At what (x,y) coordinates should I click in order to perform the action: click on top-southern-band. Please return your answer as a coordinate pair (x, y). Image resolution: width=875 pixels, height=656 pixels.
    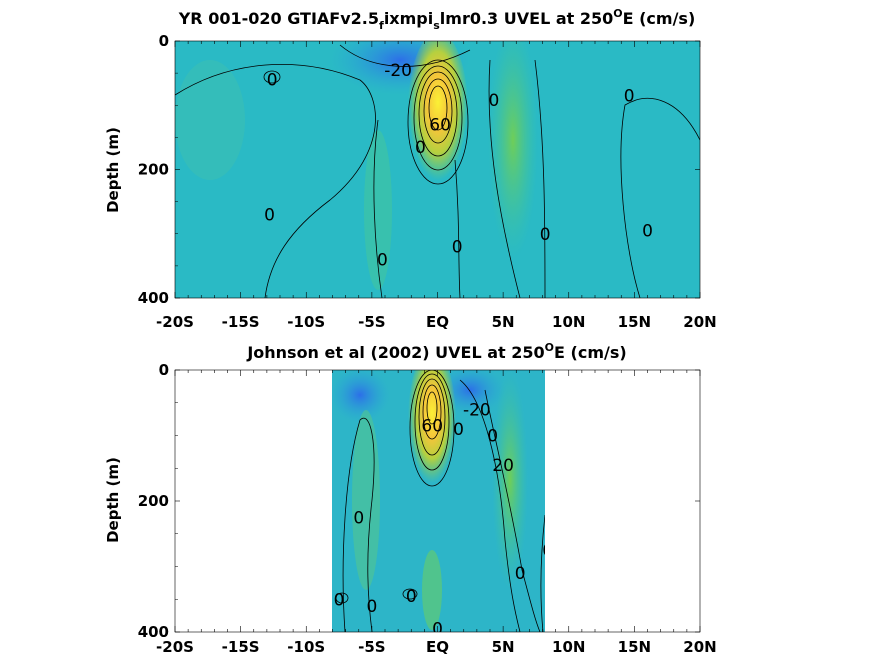
    Looking at the image, I should click on (210, 120).